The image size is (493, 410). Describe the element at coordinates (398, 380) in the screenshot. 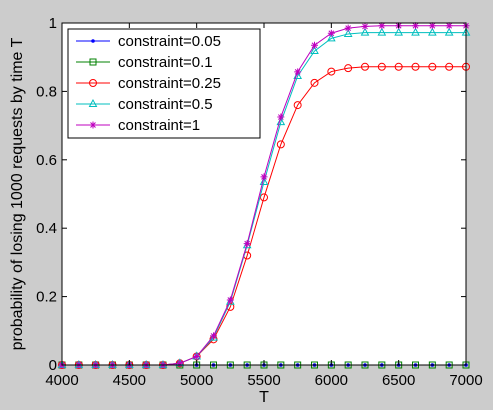

I see `x-tick-label: 6500` at that location.